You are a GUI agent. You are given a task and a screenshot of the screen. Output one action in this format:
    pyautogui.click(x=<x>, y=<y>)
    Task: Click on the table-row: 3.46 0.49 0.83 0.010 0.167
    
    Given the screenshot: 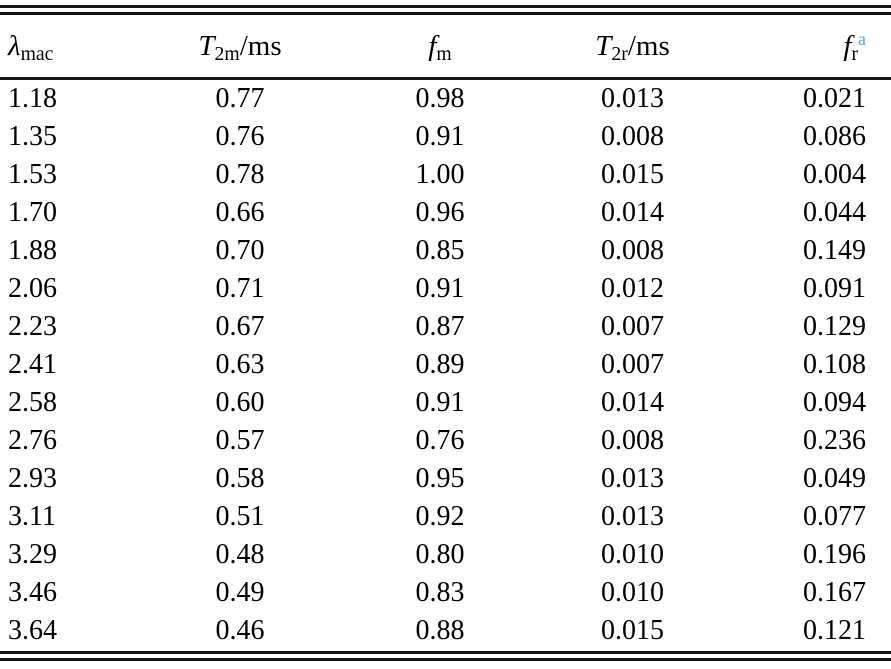 What is the action you would take?
    pyautogui.click(x=445, y=593)
    